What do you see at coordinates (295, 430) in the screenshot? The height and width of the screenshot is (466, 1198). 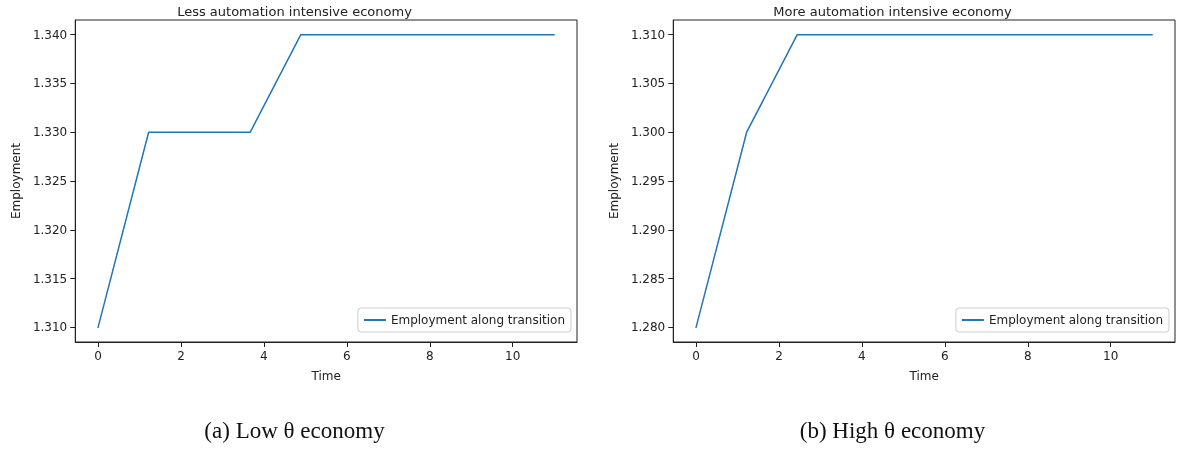 I see `text: (a) Low θ economy` at bounding box center [295, 430].